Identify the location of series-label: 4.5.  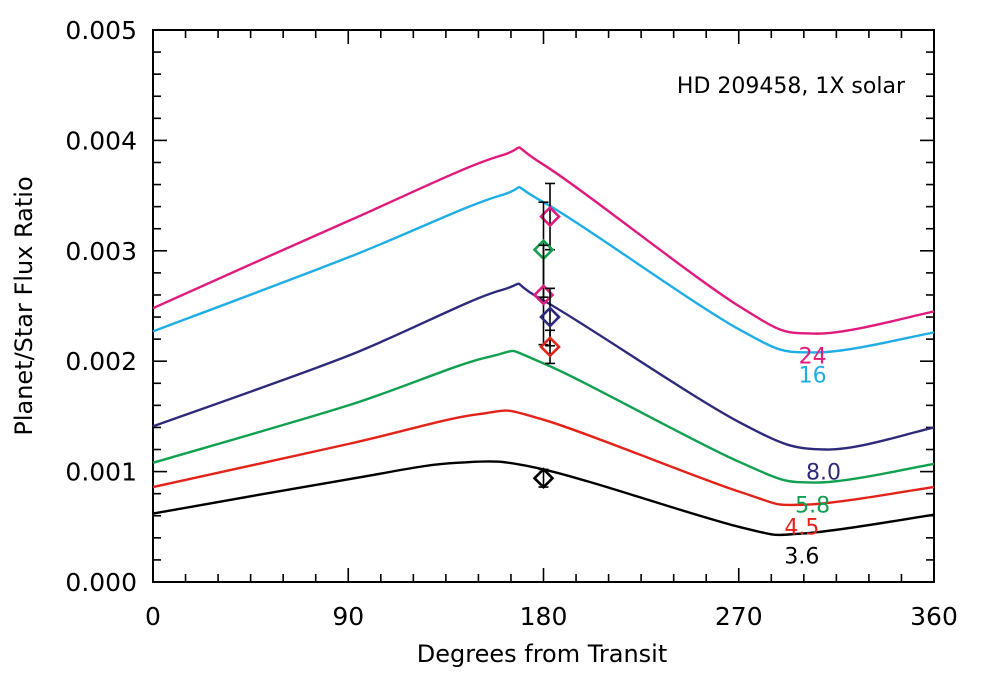
(801, 528).